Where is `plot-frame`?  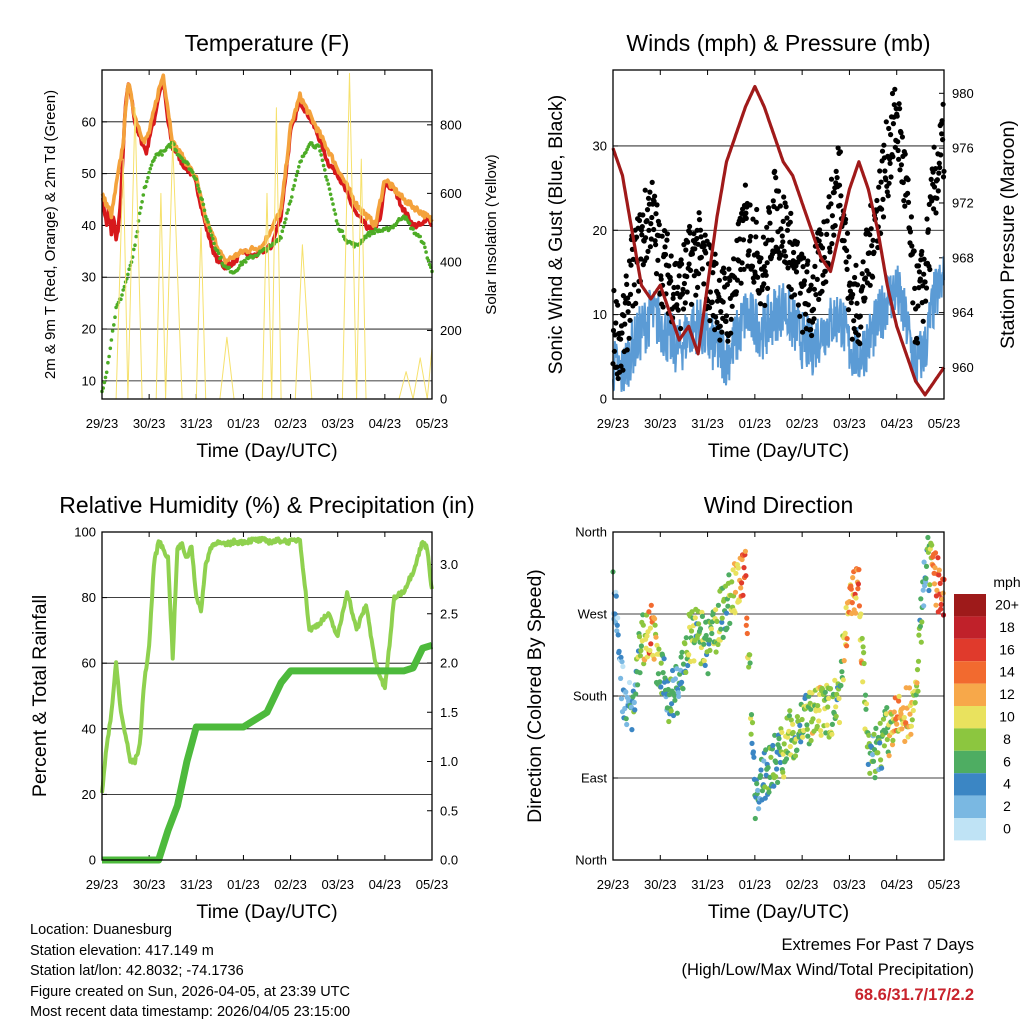
plot-frame is located at coordinates (778, 696).